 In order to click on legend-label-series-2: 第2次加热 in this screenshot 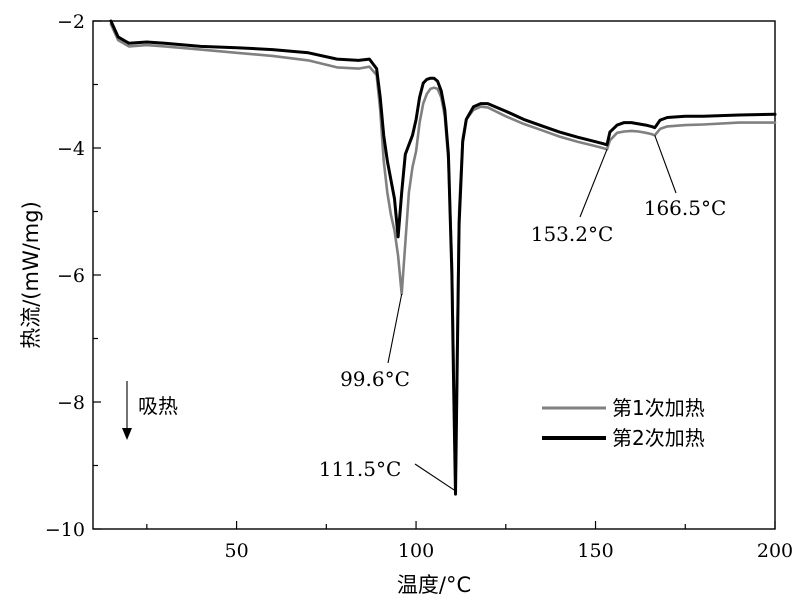, I will do `click(658, 438)`.